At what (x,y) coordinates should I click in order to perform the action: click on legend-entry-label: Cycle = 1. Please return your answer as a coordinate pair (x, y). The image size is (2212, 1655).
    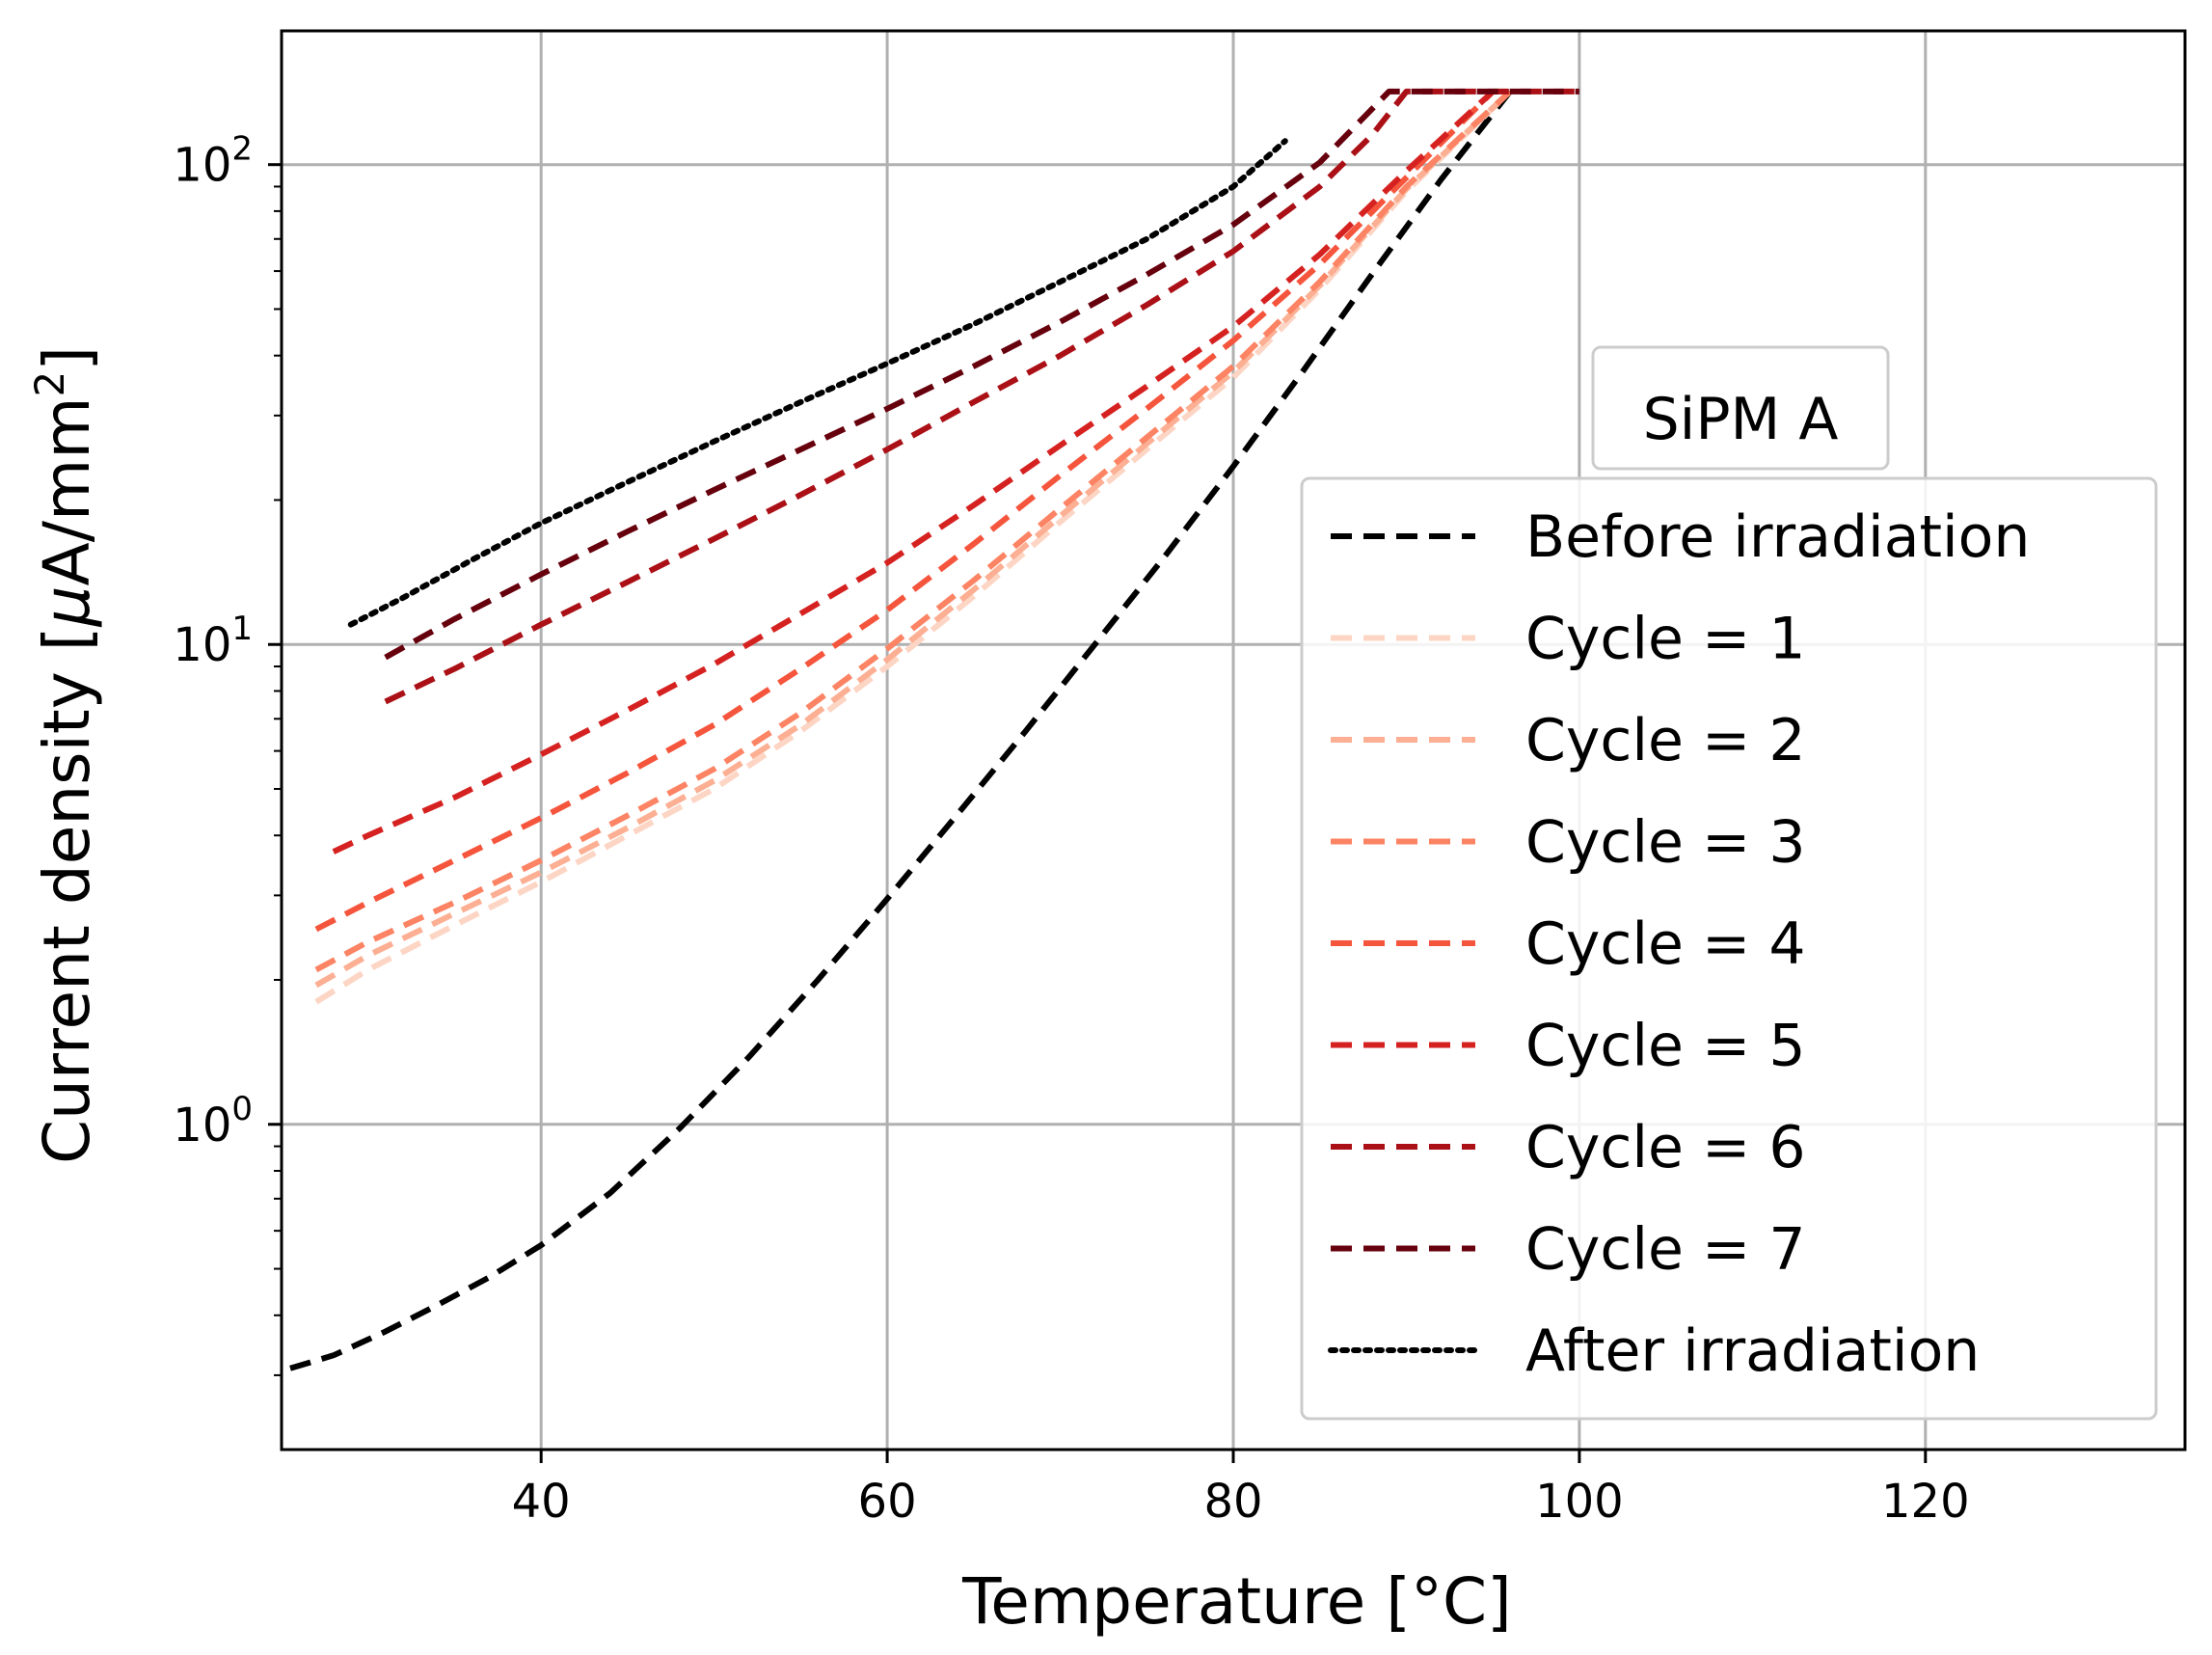
    Looking at the image, I should click on (1665, 639).